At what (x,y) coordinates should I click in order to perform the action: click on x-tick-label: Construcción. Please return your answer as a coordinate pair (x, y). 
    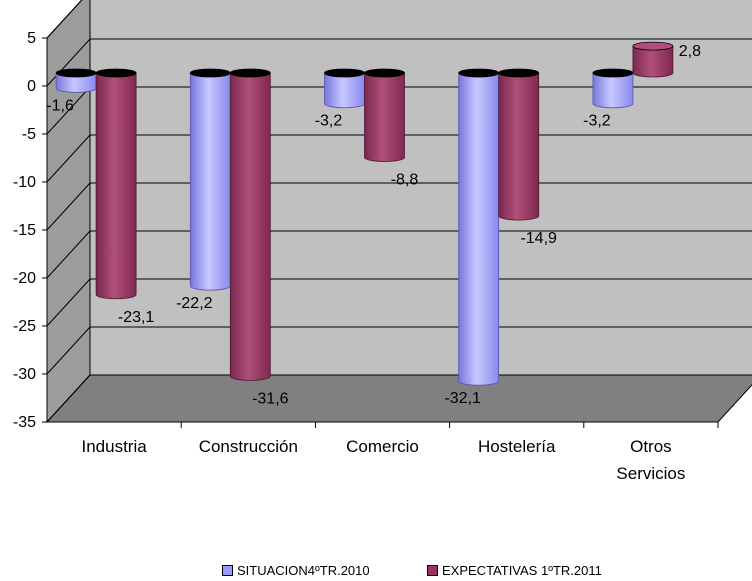
    Looking at the image, I should click on (248, 446).